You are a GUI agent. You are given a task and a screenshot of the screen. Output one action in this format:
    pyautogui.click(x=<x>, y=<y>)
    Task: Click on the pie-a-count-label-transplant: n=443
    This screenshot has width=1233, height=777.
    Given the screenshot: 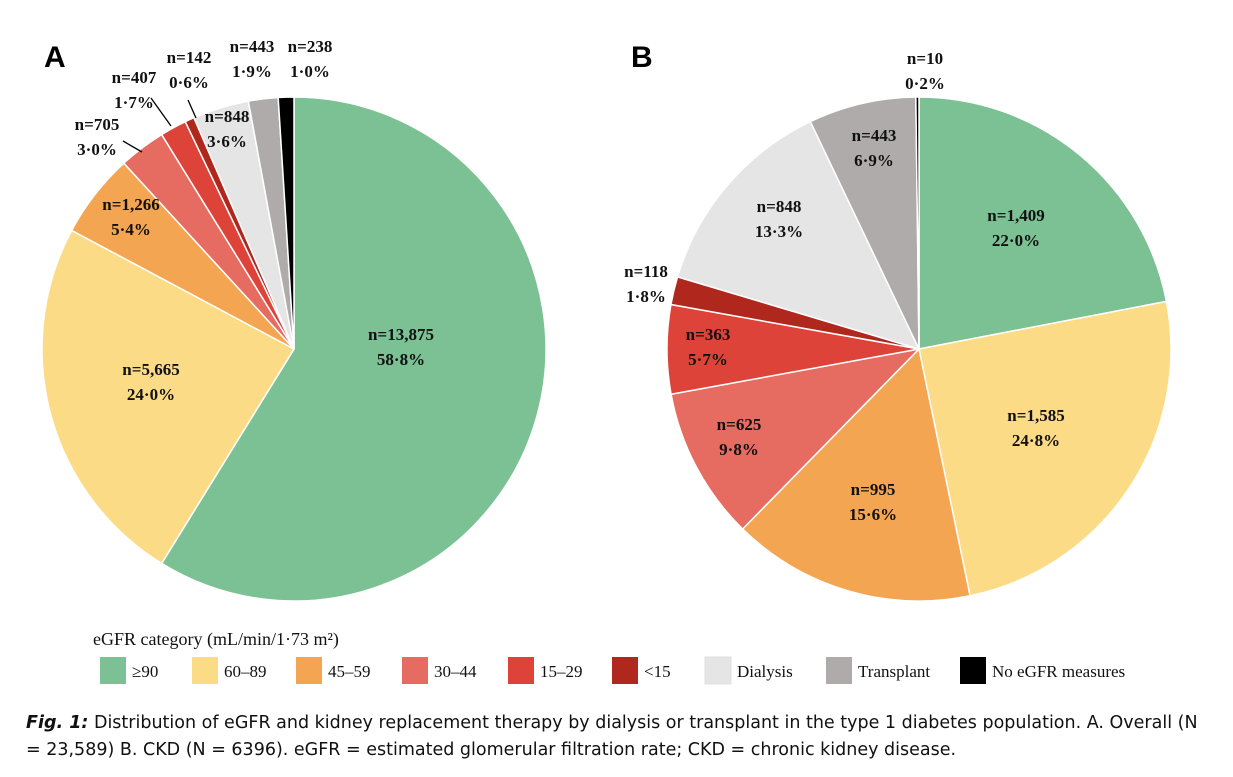 What is the action you would take?
    pyautogui.click(x=252, y=46)
    